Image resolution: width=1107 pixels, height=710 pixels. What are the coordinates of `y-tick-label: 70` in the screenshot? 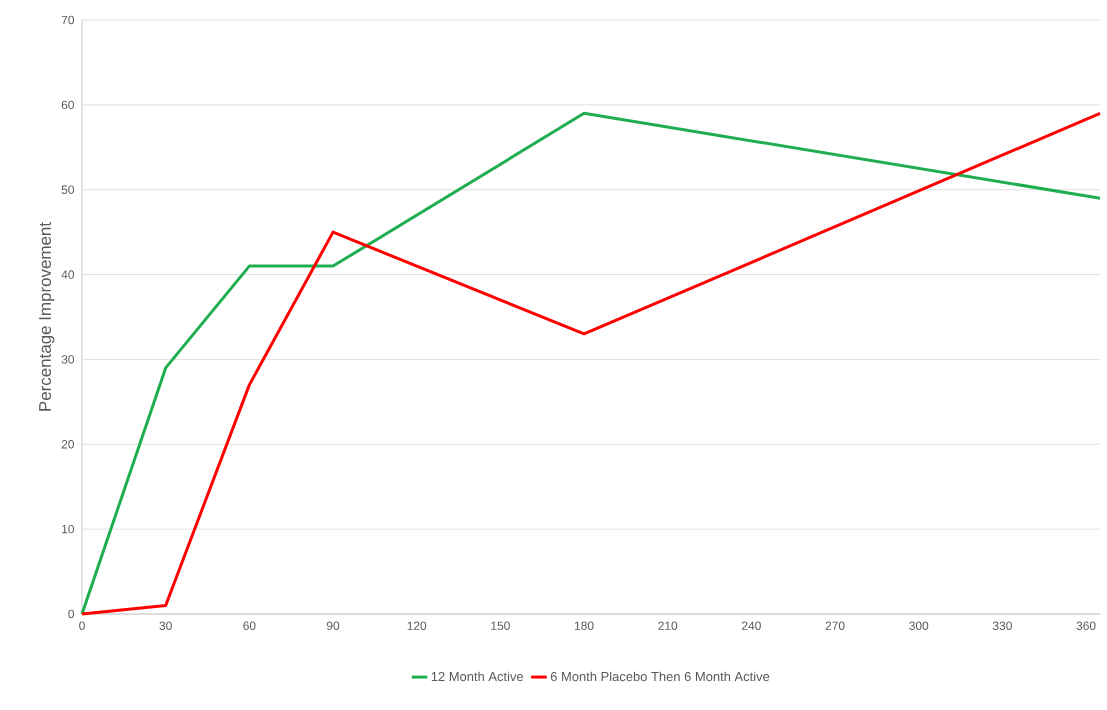 It's located at (68, 20).